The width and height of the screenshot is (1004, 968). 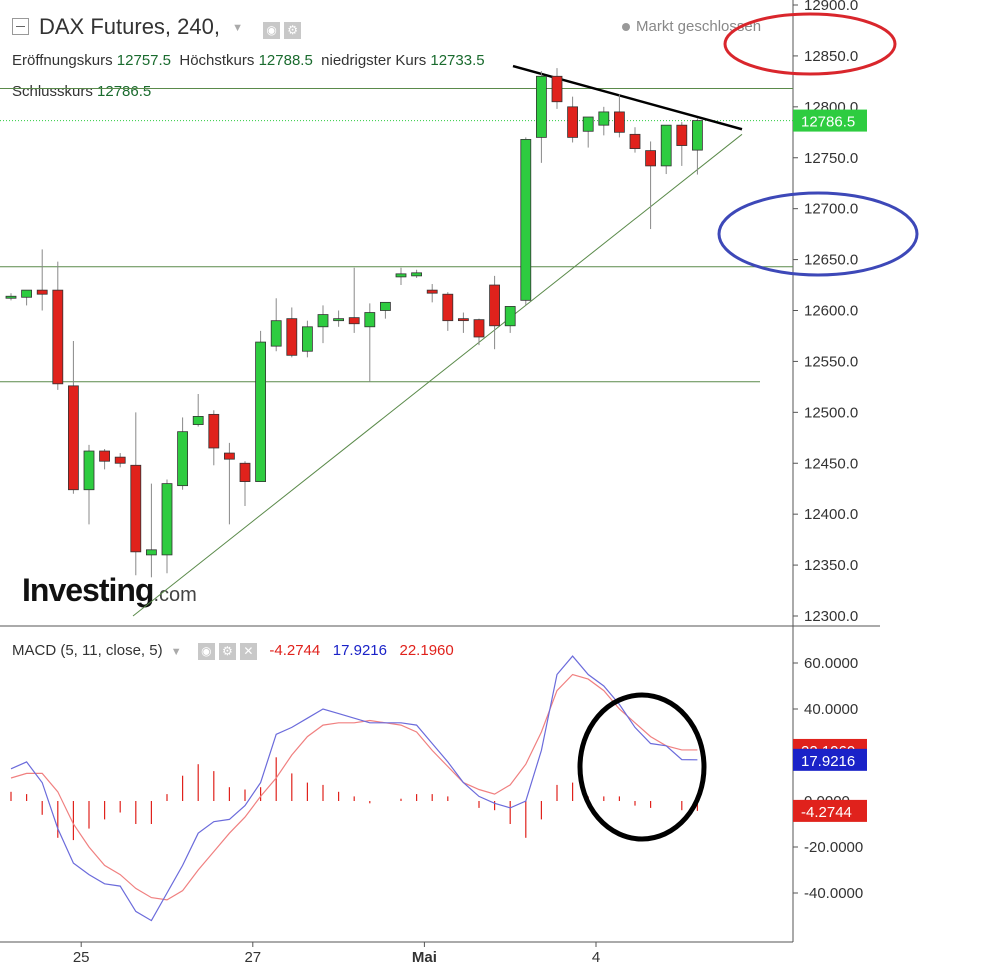 I want to click on descending-trendline, so click(x=627, y=97).